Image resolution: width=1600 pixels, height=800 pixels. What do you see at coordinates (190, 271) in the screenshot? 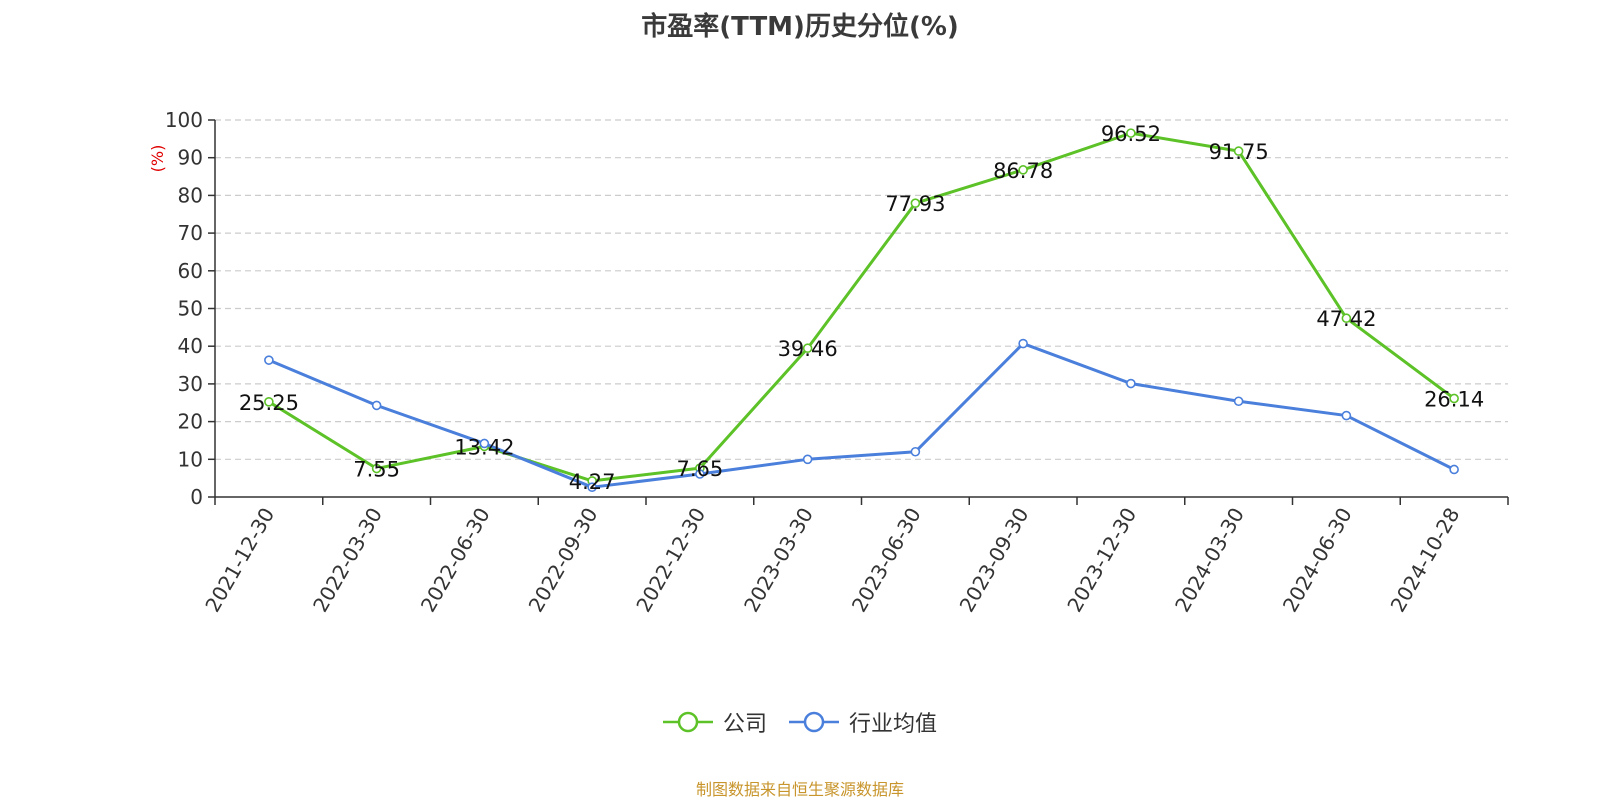
I see `y-tick-label-60: 60` at bounding box center [190, 271].